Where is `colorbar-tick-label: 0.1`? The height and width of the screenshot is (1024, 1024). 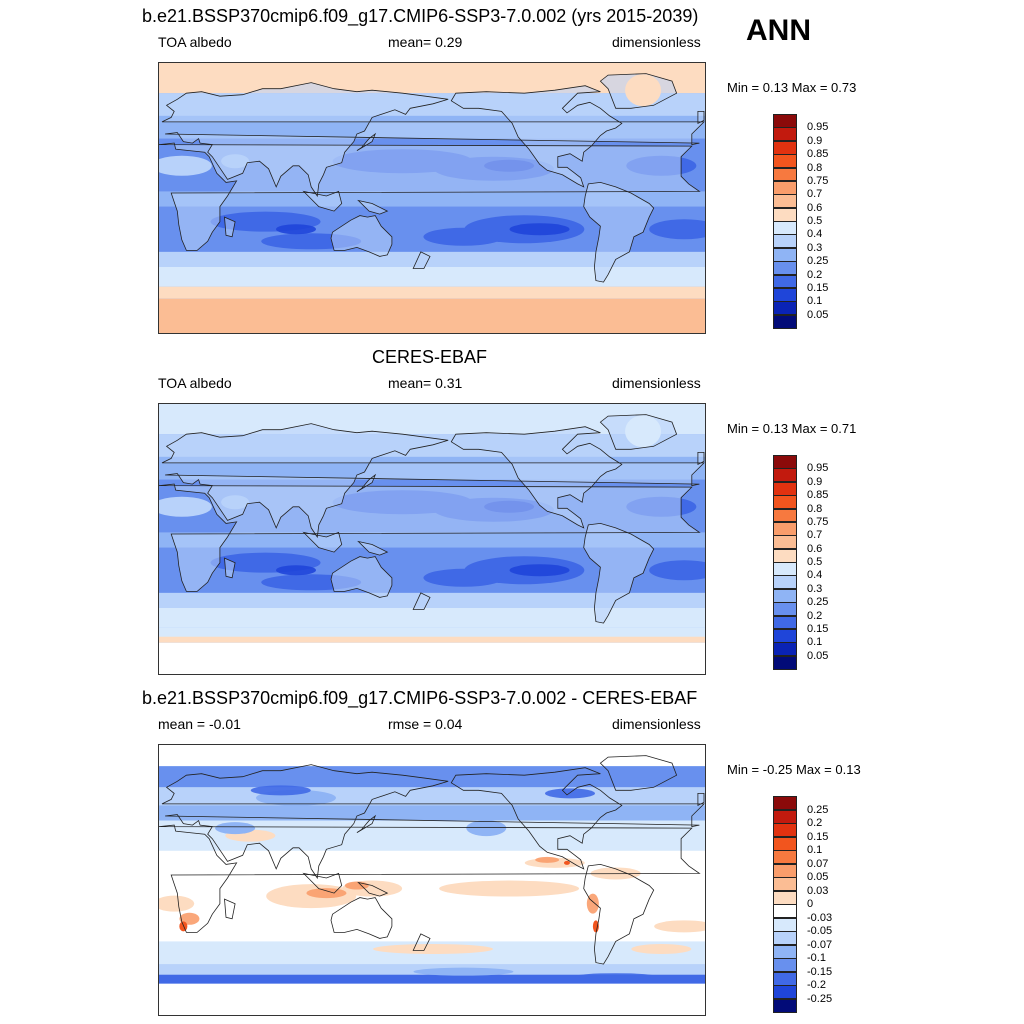
colorbar-tick-label: 0.1 is located at coordinates (814, 642).